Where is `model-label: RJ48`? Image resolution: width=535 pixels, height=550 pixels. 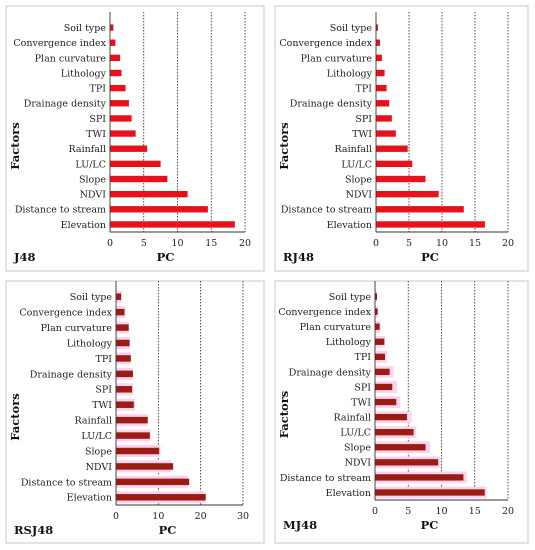
model-label: RJ48 is located at coordinates (298, 257).